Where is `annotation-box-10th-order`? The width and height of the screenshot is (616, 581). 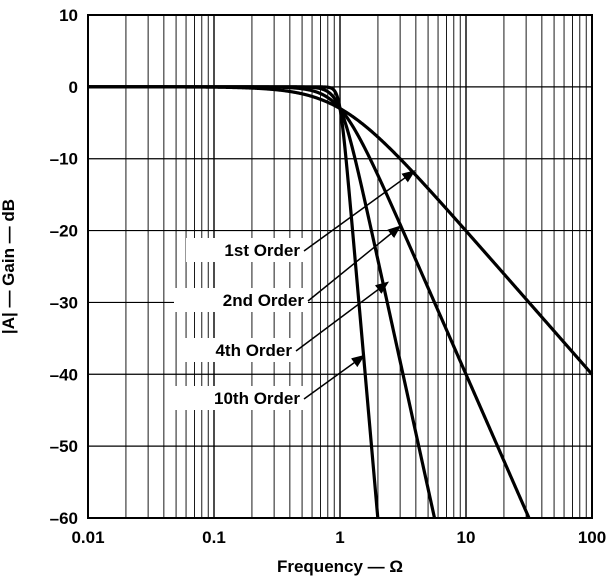
annotation-box-10th-order is located at coordinates (239, 398).